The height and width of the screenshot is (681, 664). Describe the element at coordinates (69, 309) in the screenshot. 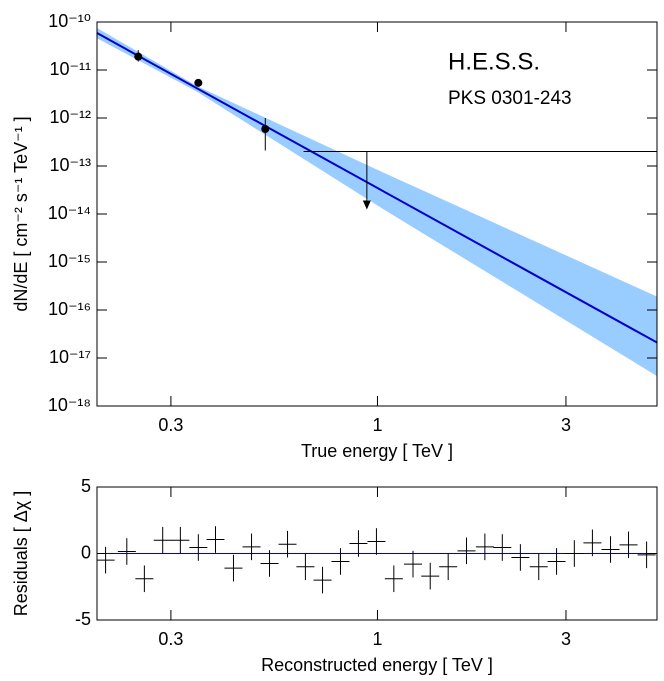

I see `y-tick-label: 10⁻¹⁶` at that location.